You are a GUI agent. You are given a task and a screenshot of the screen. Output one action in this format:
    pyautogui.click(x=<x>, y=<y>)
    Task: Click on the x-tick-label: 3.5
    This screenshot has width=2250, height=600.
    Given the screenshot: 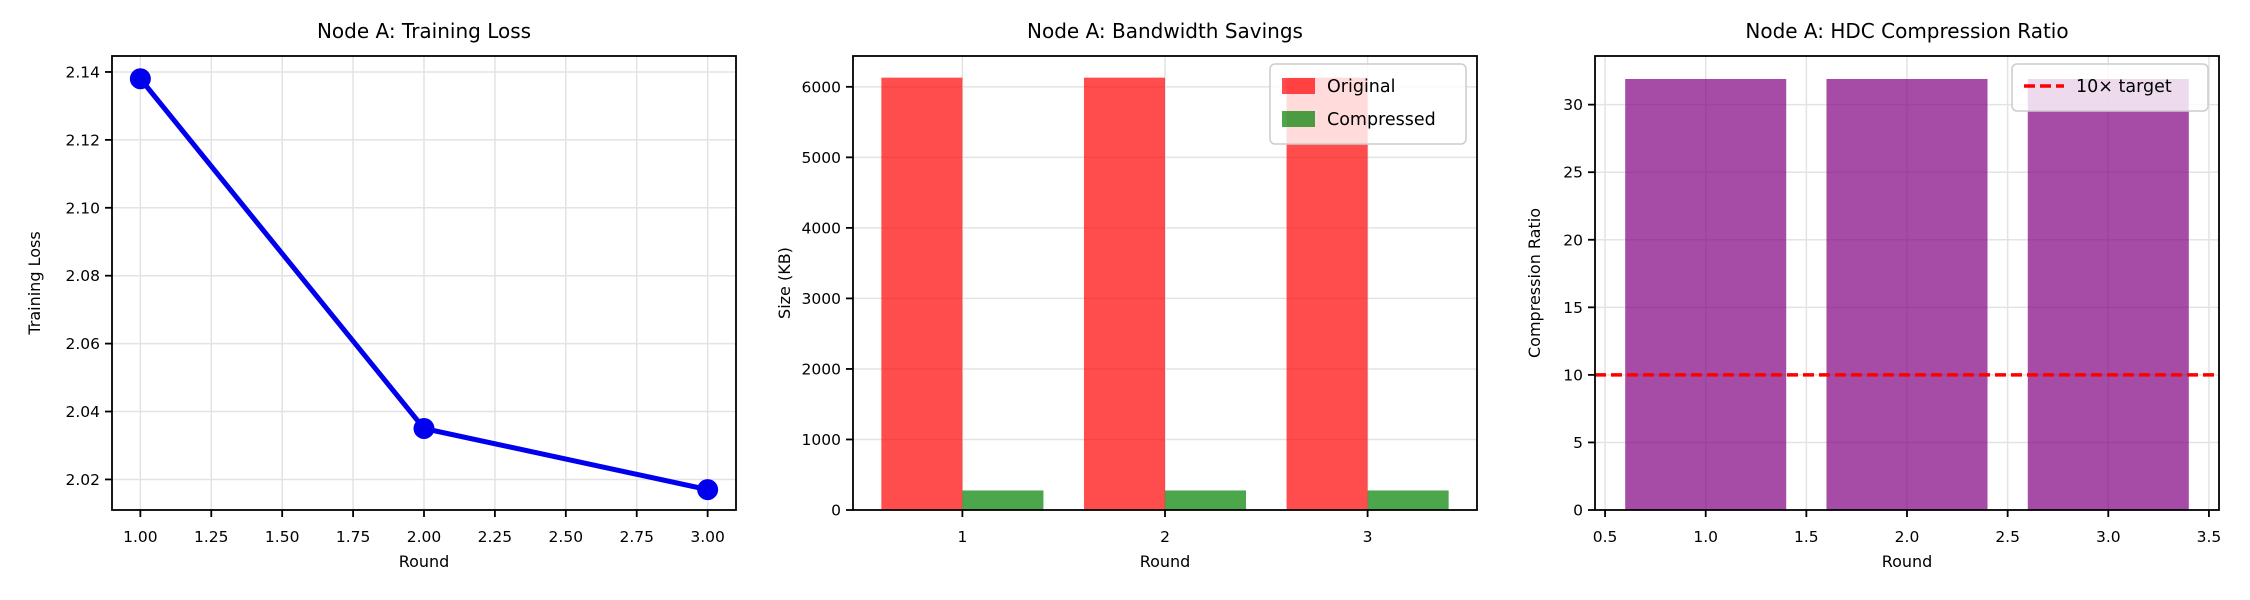 What is the action you would take?
    pyautogui.click(x=2209, y=537)
    